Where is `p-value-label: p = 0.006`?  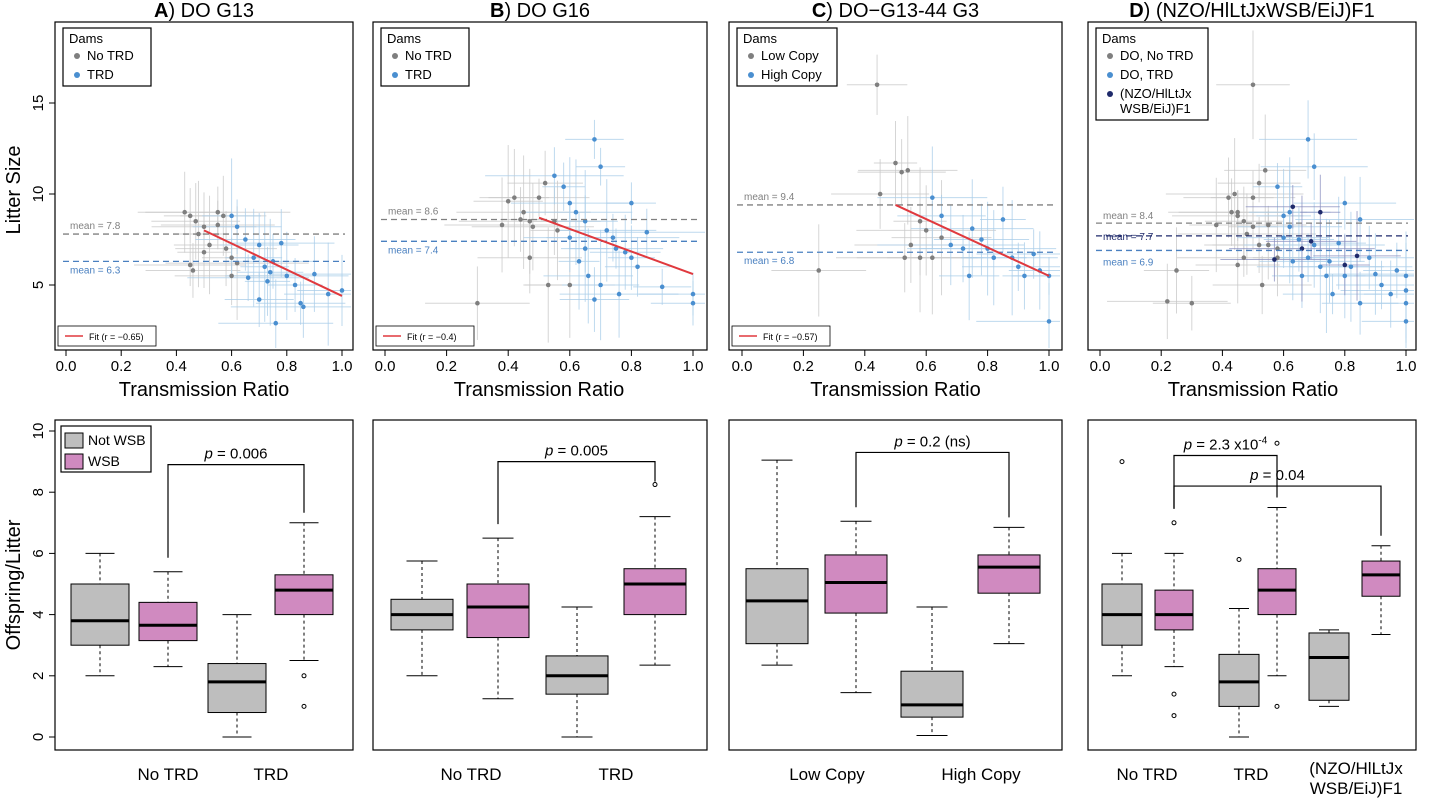
p-value-label: p = 0.006 is located at coordinates (236, 454).